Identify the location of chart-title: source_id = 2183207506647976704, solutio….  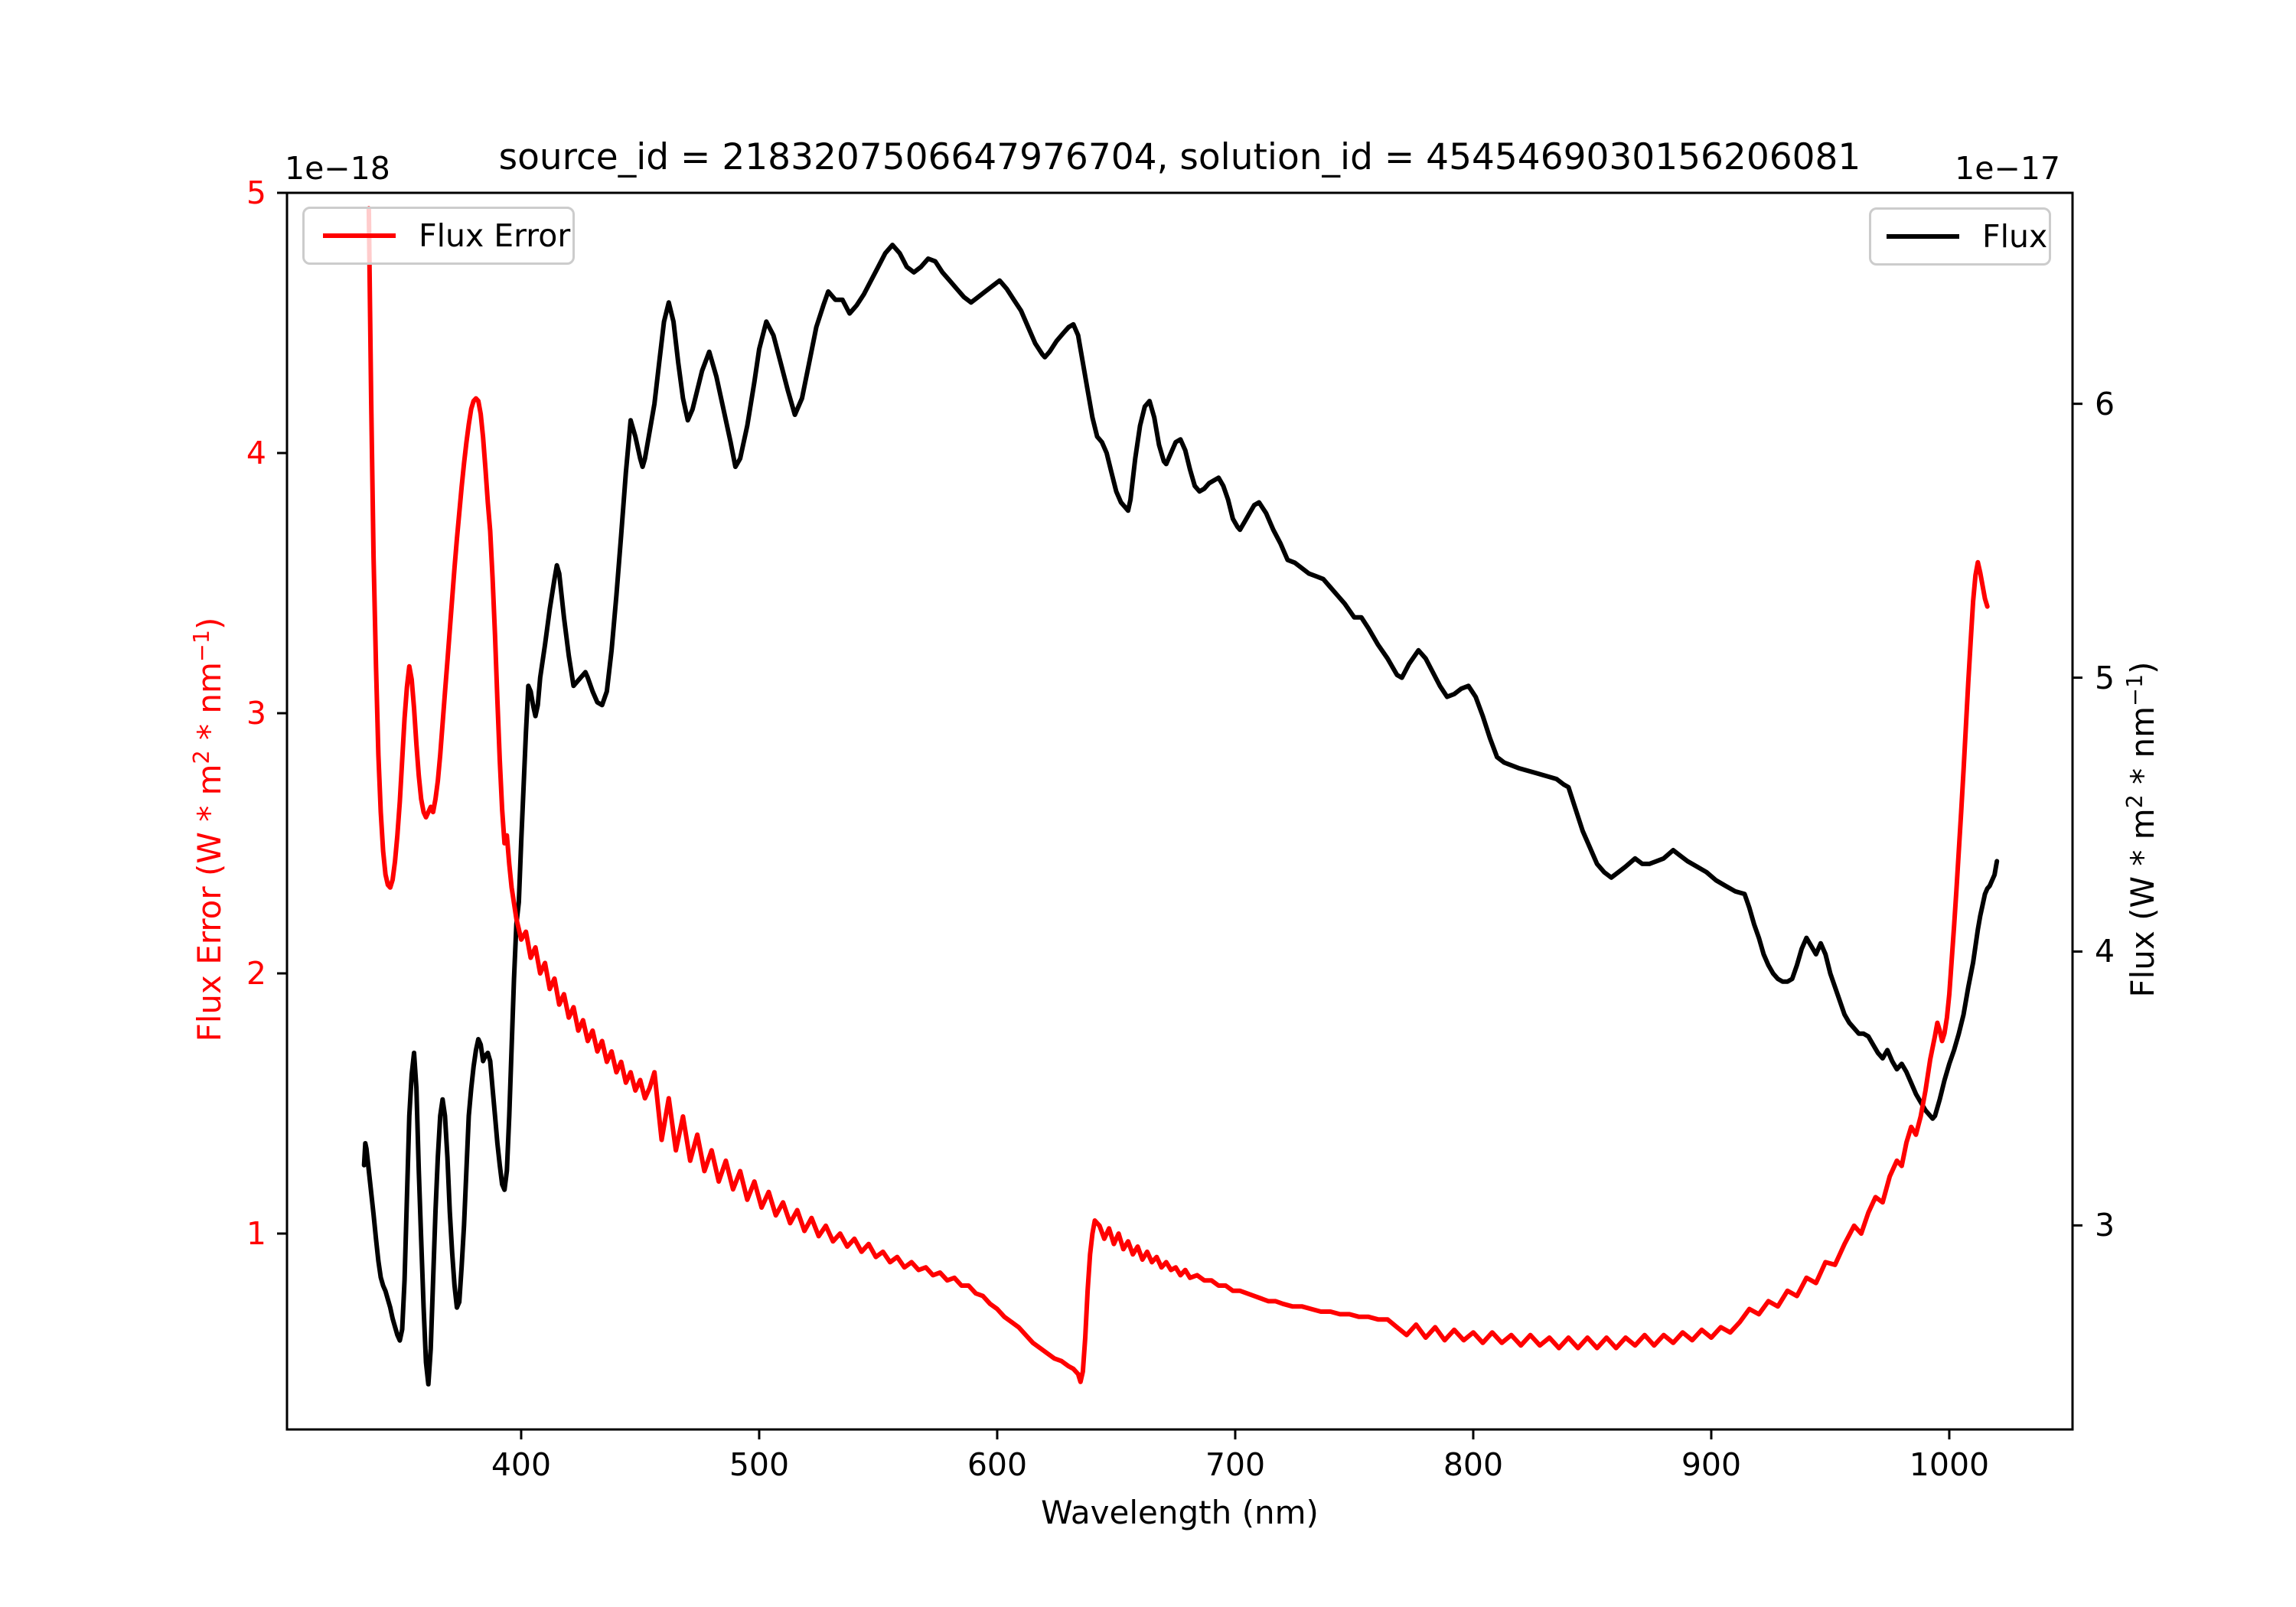
(1179, 157).